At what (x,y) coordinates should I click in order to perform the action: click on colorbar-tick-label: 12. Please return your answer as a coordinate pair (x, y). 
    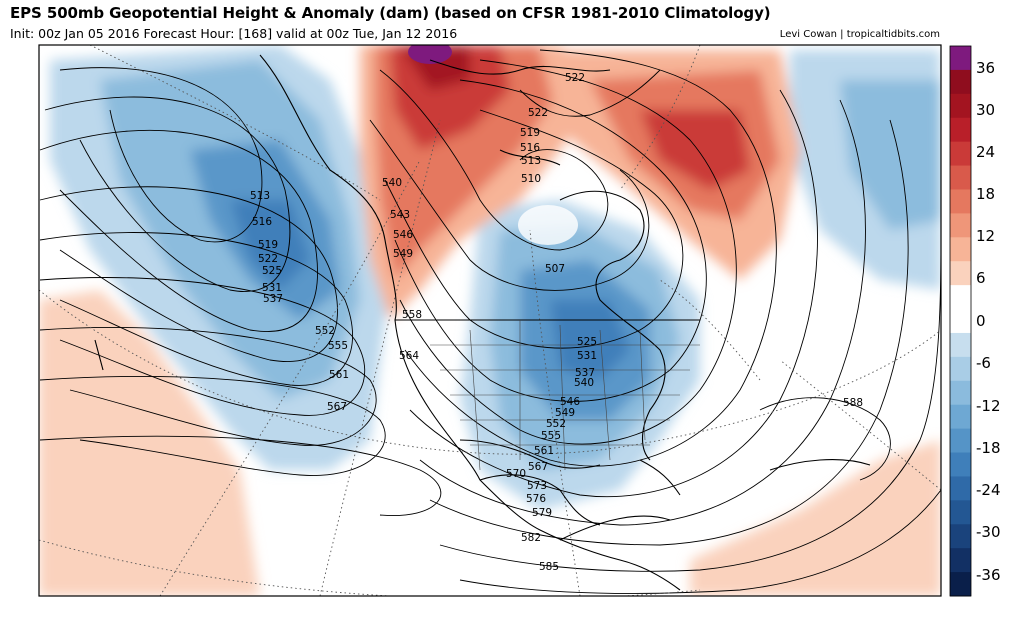
    Looking at the image, I should click on (985, 236).